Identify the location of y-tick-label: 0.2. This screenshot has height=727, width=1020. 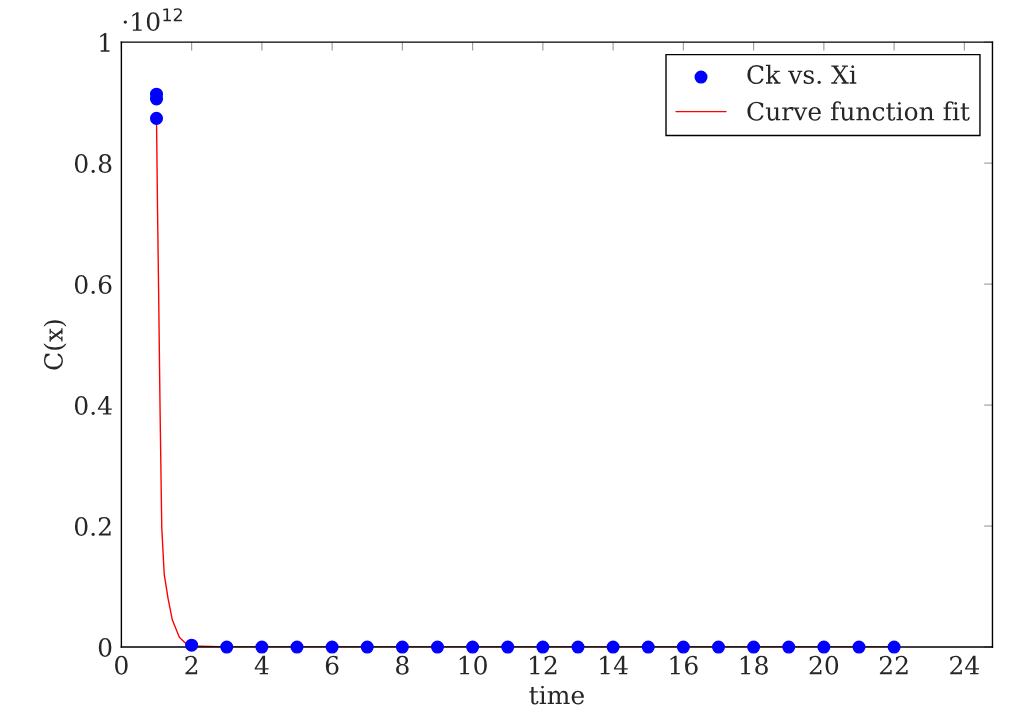
(92, 526).